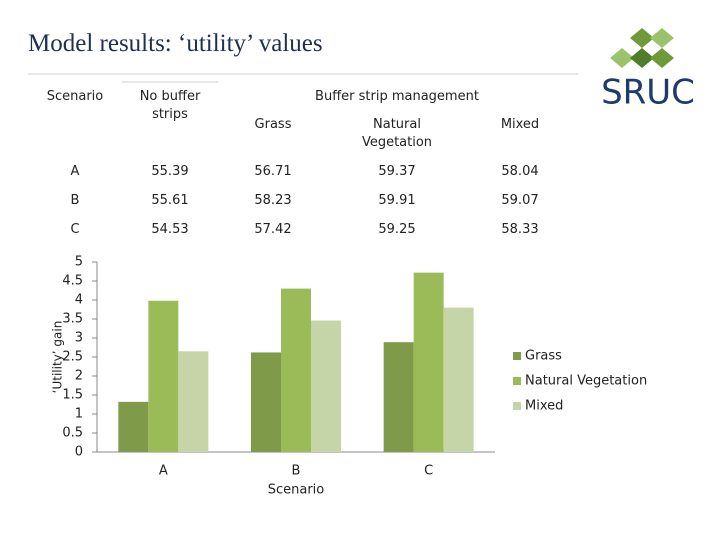 This screenshot has height=540, width=720. What do you see at coordinates (586, 381) in the screenshot?
I see `legend-label: Natural Vegetation` at bounding box center [586, 381].